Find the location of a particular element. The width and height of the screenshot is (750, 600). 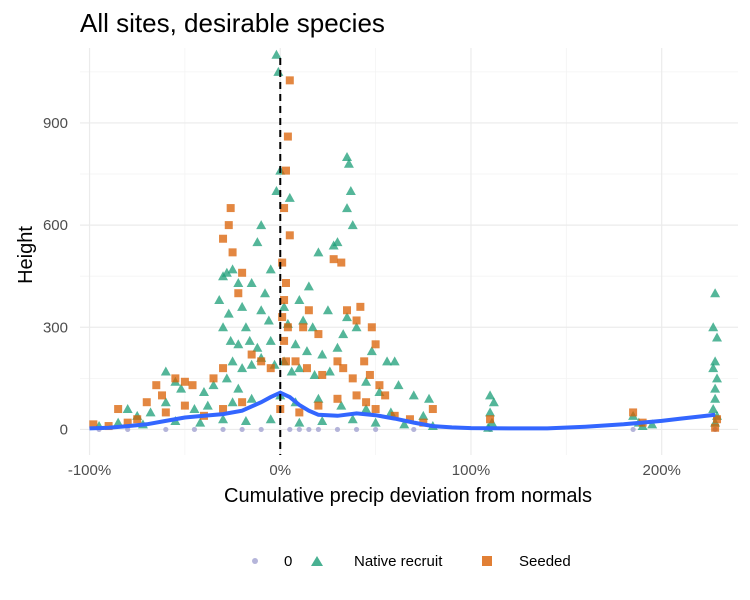

smooth-trend-line is located at coordinates (402, 410).